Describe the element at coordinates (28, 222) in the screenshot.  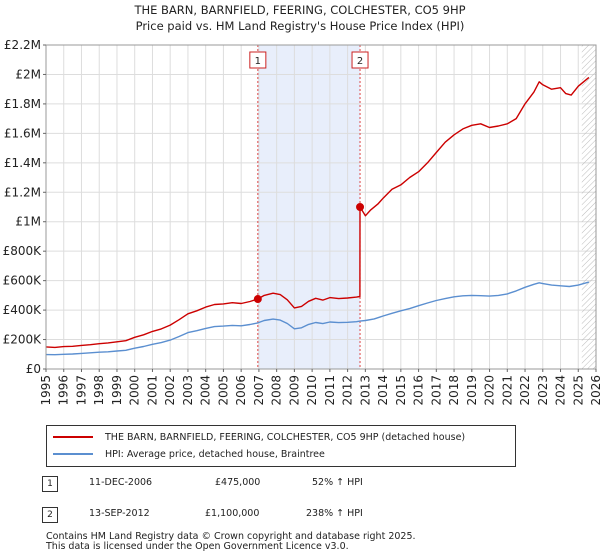
I see `y-tick-label: £1M` at that location.